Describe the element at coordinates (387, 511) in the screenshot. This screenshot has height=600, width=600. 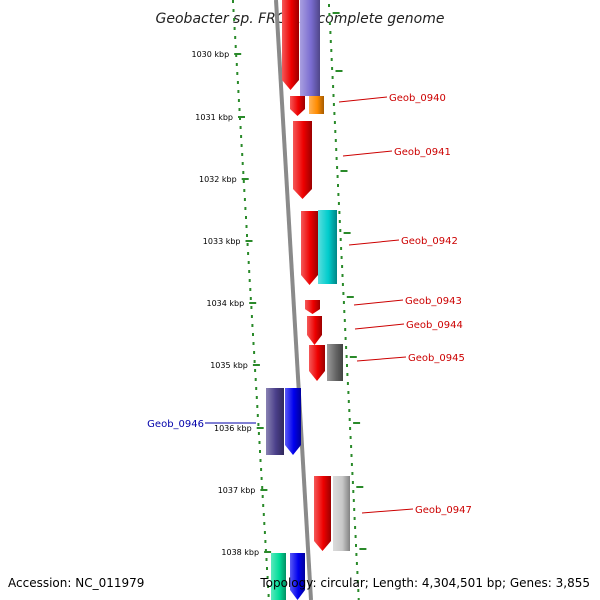
I see `label-leader-line` at that location.